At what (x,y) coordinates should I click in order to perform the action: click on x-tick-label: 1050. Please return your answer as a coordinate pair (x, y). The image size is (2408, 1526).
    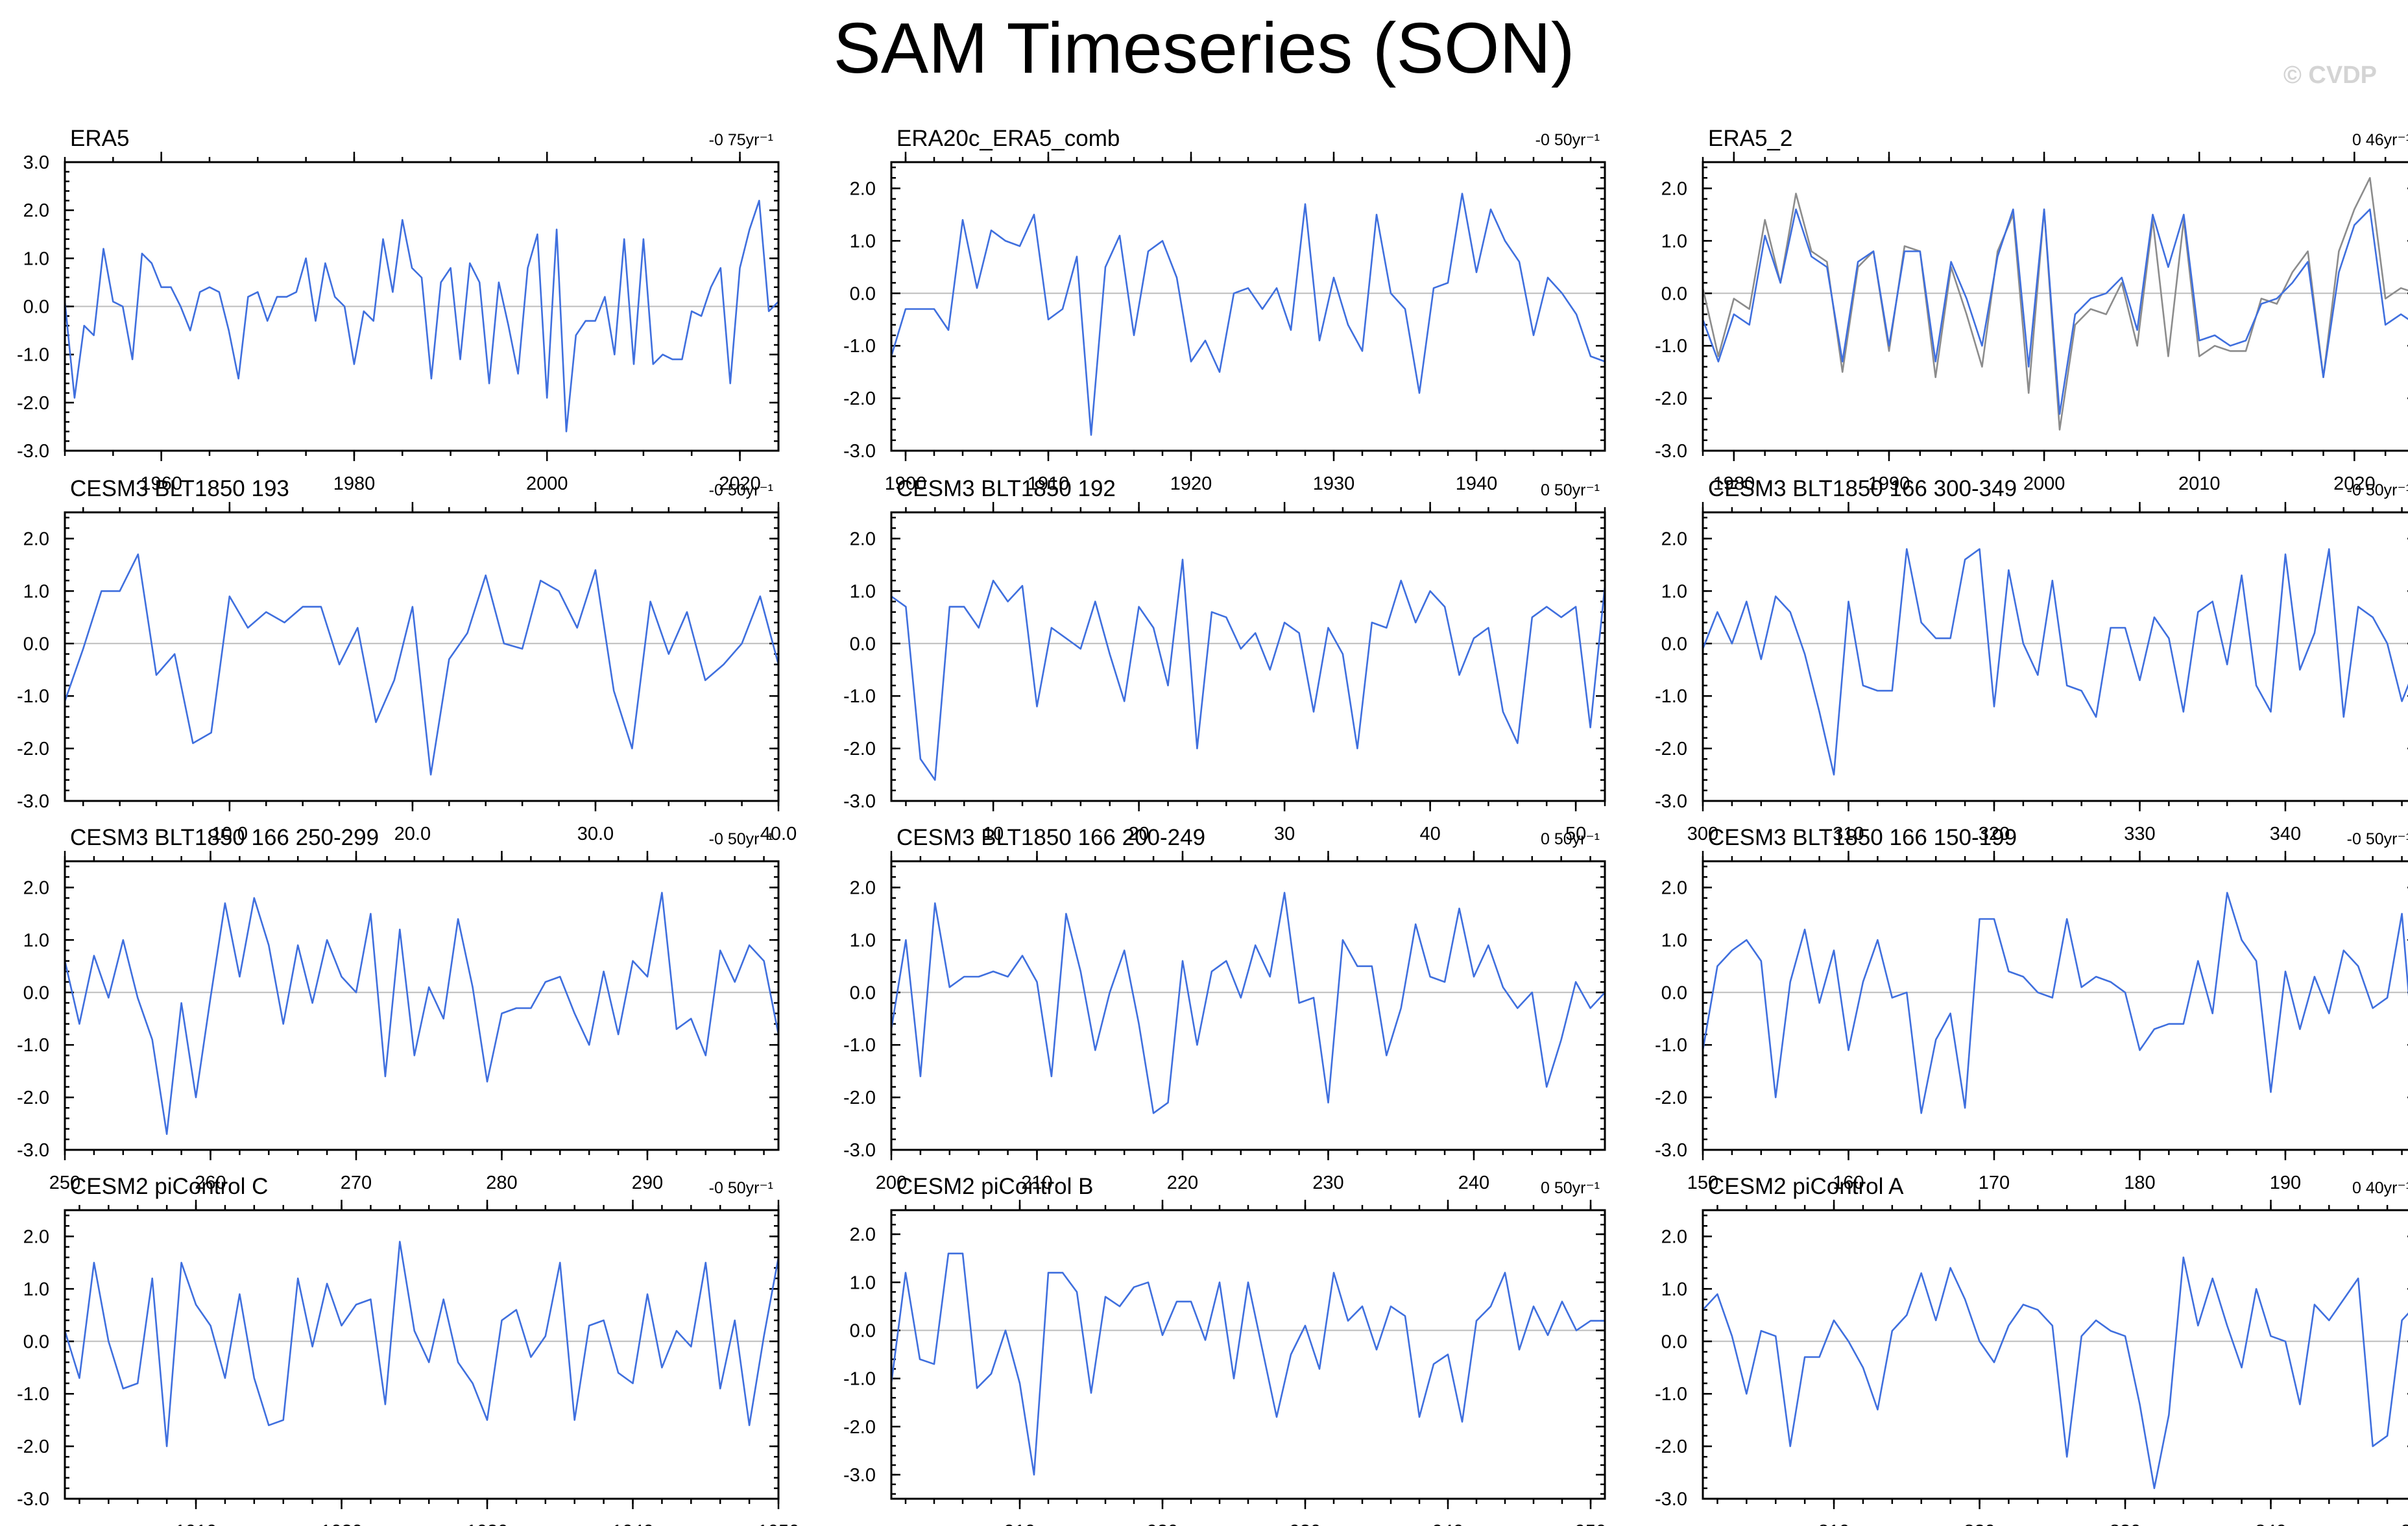
    Looking at the image, I should click on (779, 1523).